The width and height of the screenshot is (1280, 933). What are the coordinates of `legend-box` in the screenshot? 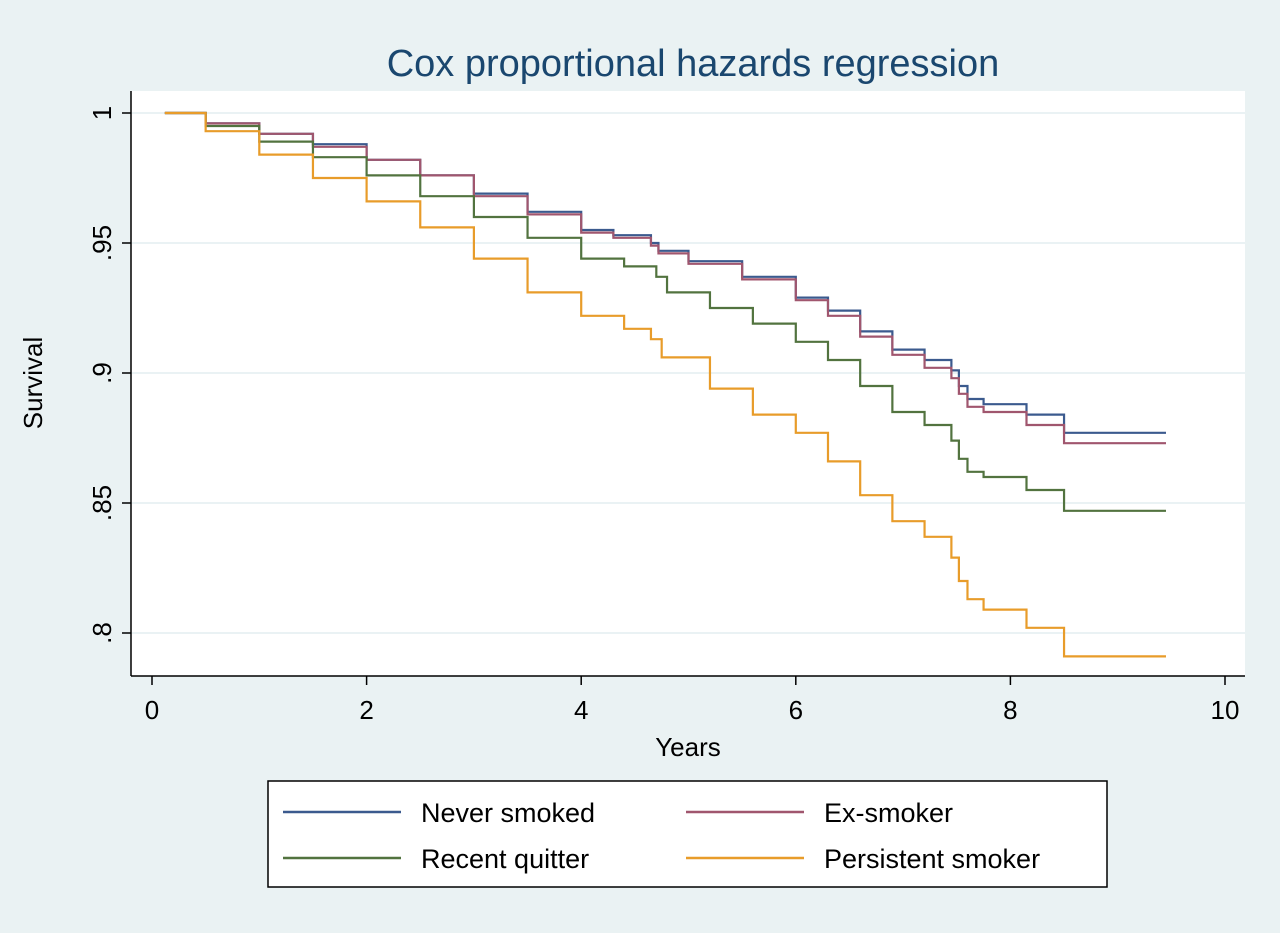 It's located at (687, 834).